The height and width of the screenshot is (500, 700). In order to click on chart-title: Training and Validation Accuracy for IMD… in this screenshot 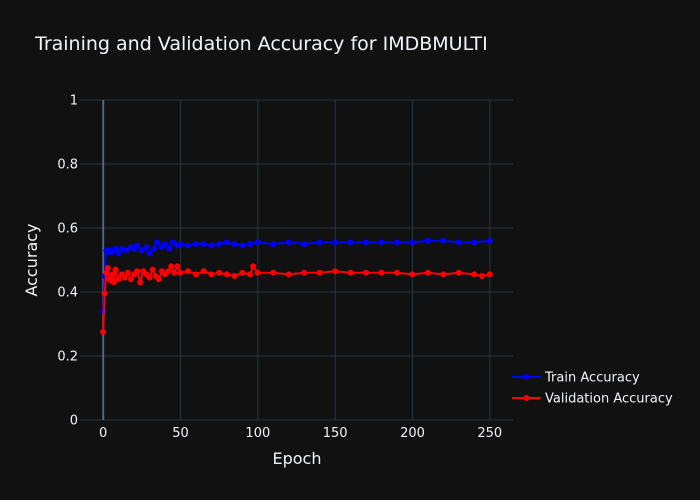, I will do `click(261, 44)`.